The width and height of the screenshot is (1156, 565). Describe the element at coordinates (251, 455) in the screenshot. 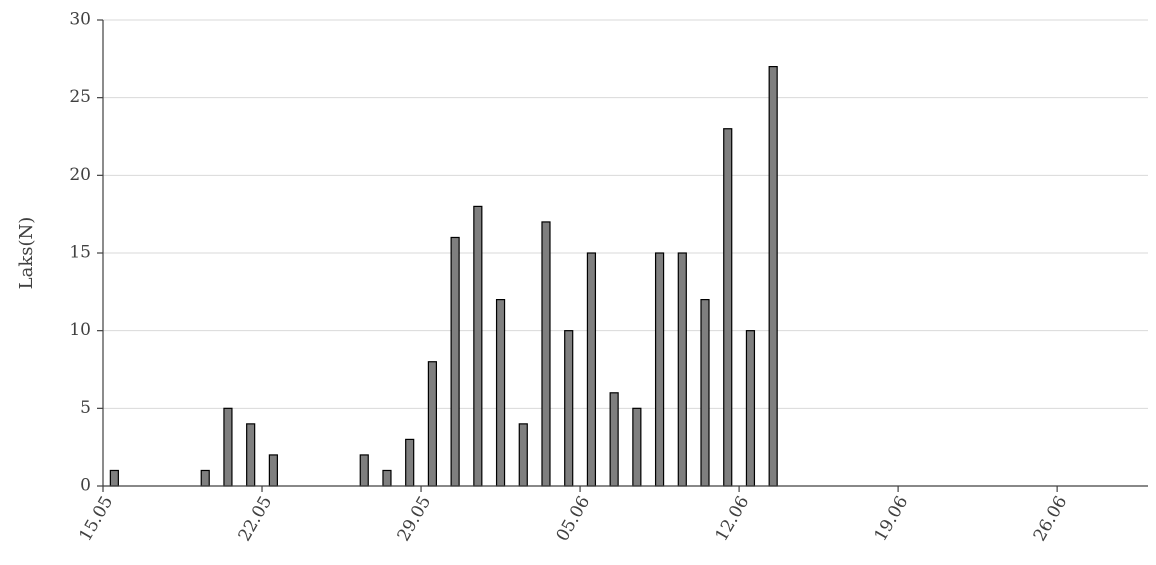

I see `bar-21.05` at that location.